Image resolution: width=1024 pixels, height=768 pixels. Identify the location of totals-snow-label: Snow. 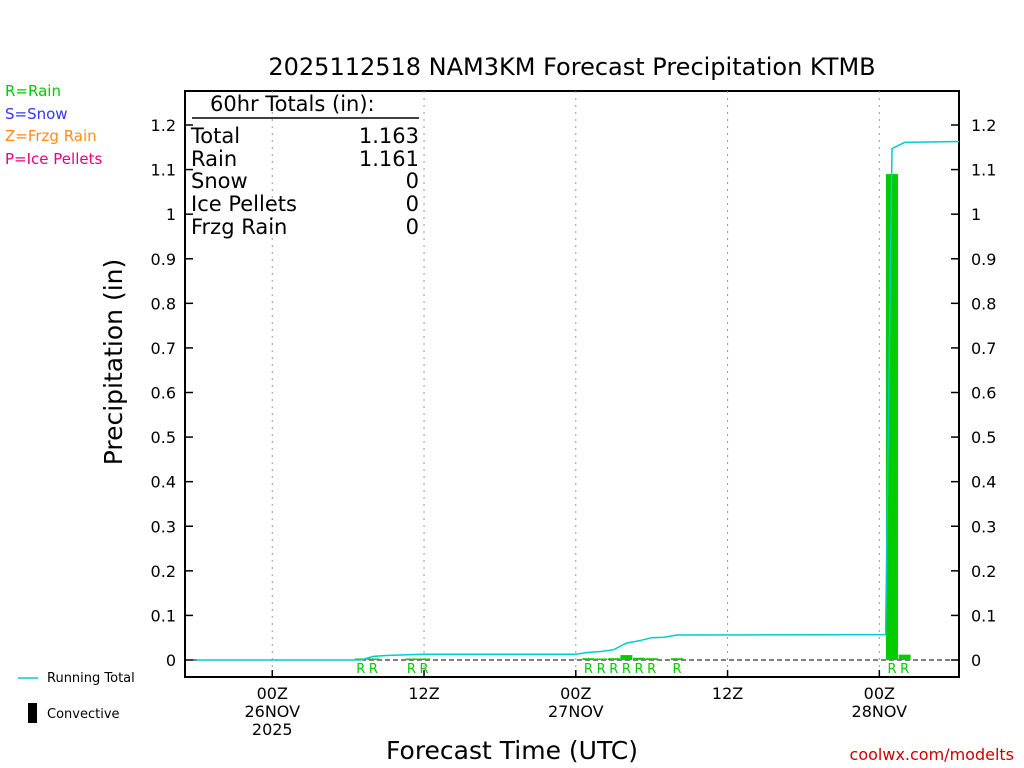
(219, 181).